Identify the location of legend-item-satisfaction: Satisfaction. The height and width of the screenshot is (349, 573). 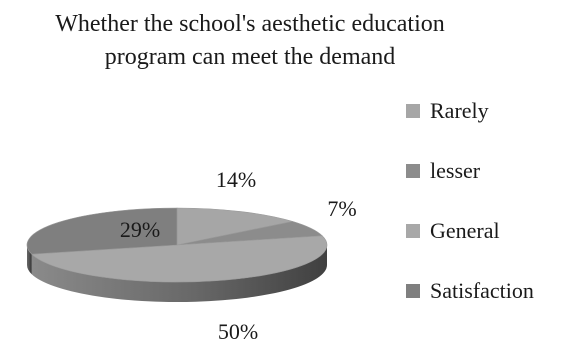
(470, 291).